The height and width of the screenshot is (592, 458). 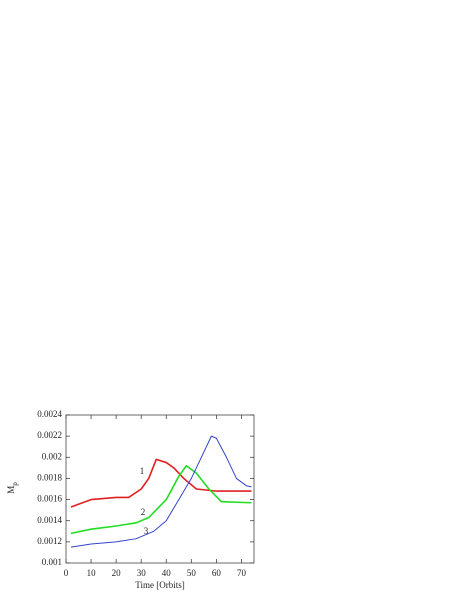 What do you see at coordinates (159, 585) in the screenshot?
I see `x-axis-label: Time [Orbits]` at bounding box center [159, 585].